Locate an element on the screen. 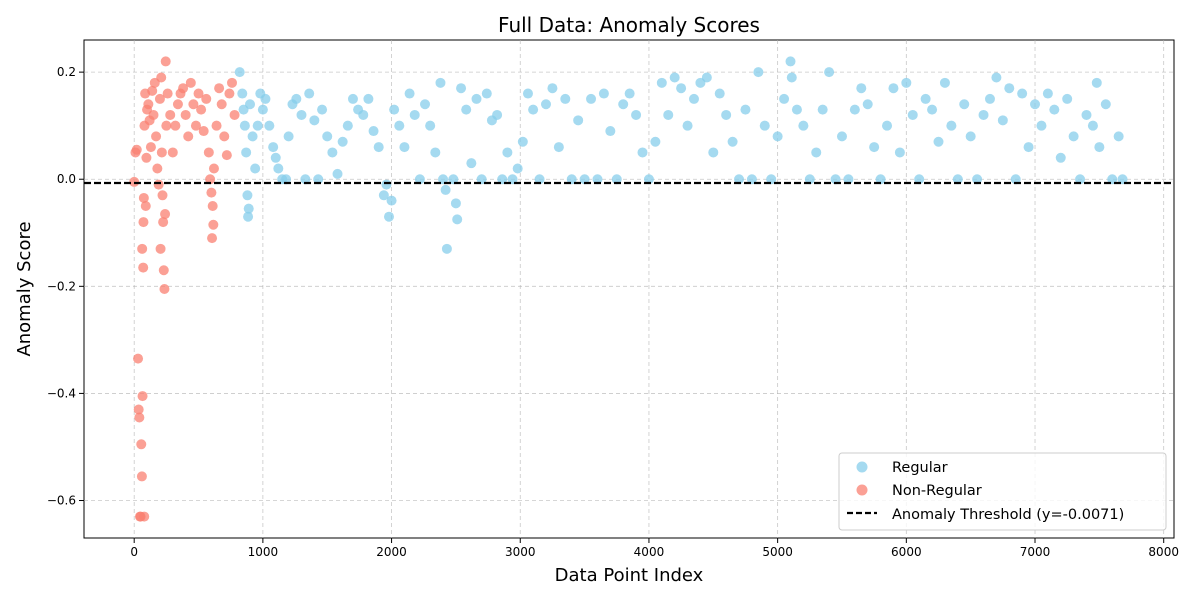 Image resolution: width=1200 pixels, height=600 pixels. legend-marker-regular is located at coordinates (862, 467).